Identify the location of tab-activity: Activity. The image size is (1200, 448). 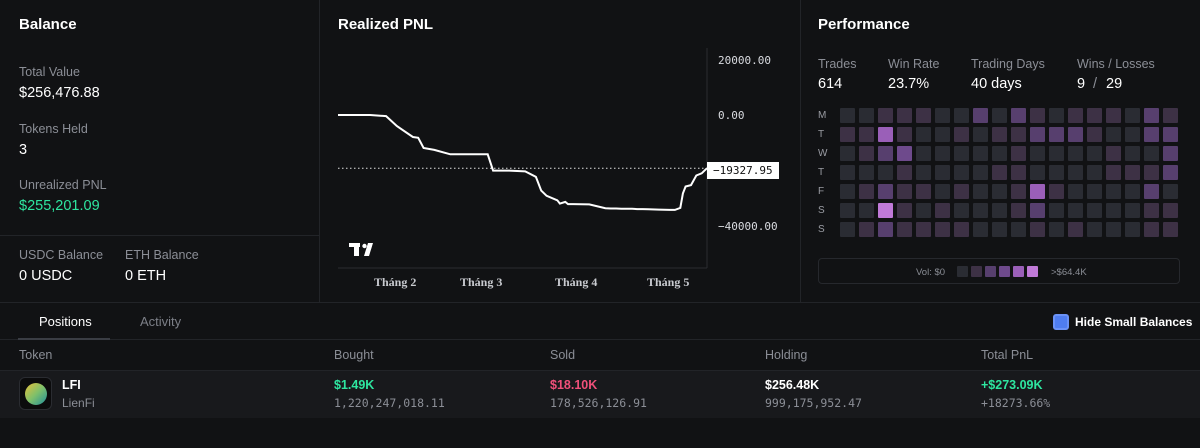
(161, 321).